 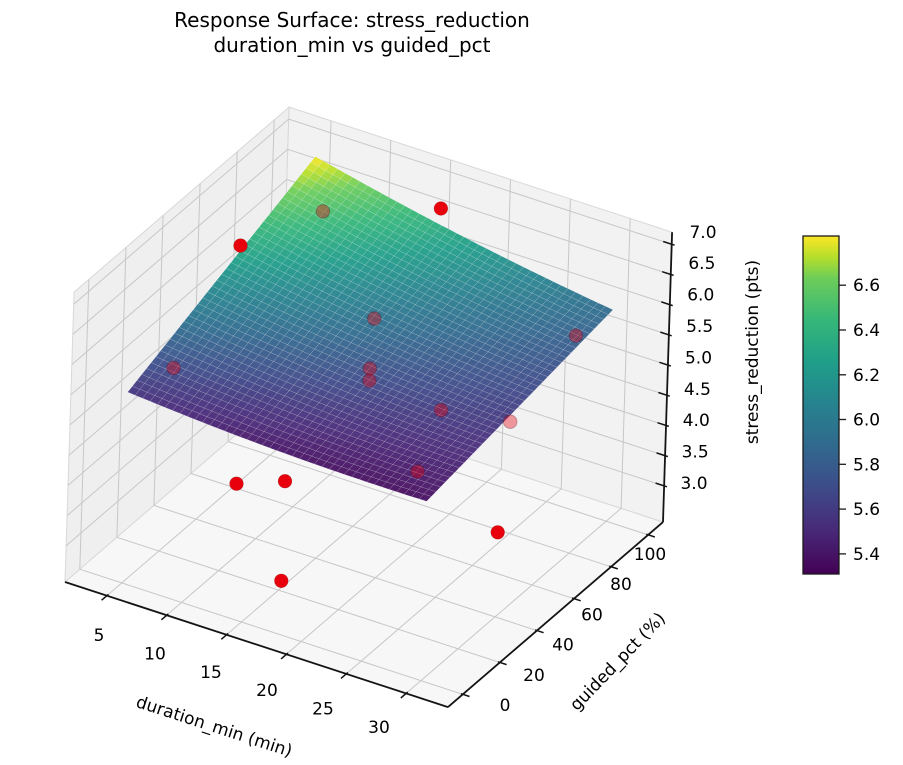 What do you see at coordinates (698, 358) in the screenshot?
I see `z-tick-label: 5.0` at bounding box center [698, 358].